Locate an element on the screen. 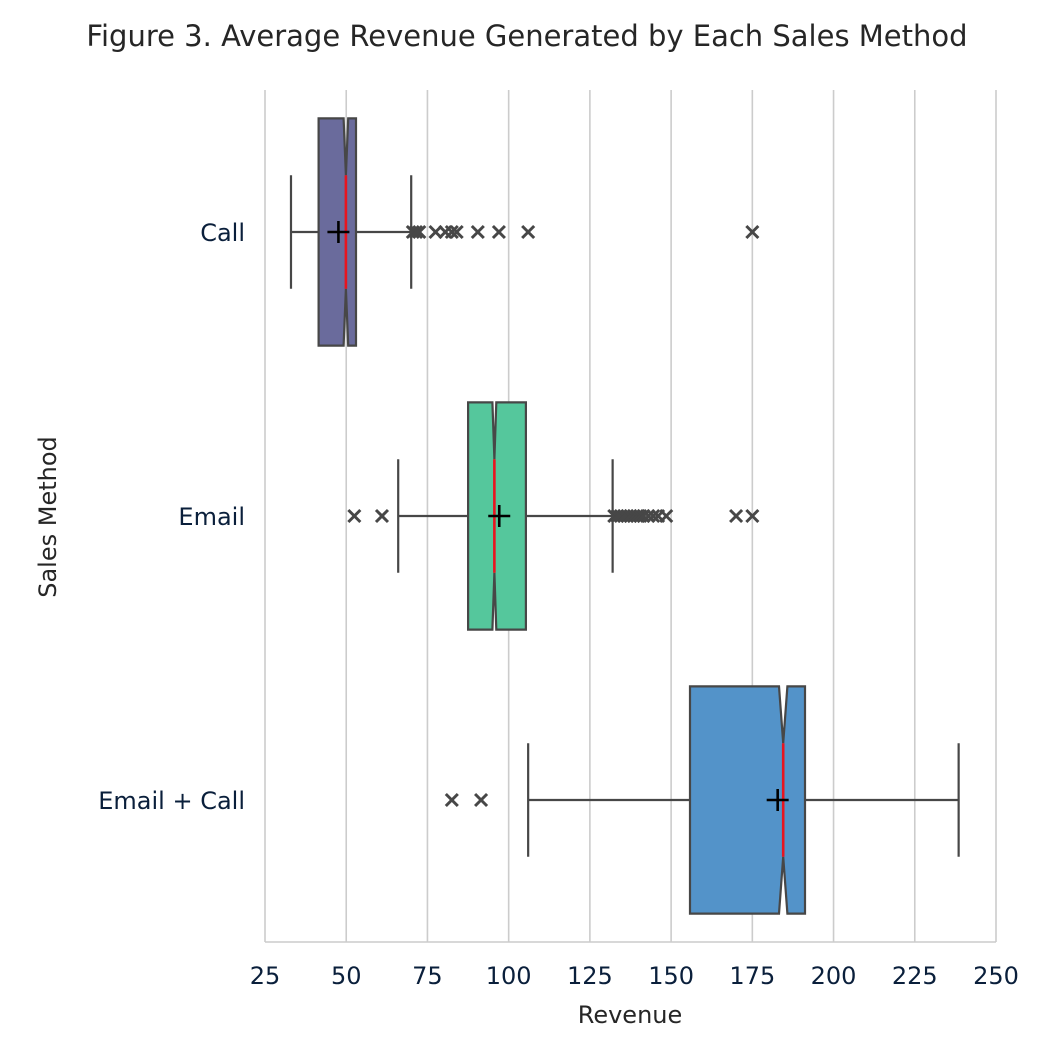 This screenshot has height=1050, width=1054. x-tick-label: 100 is located at coordinates (509, 976).